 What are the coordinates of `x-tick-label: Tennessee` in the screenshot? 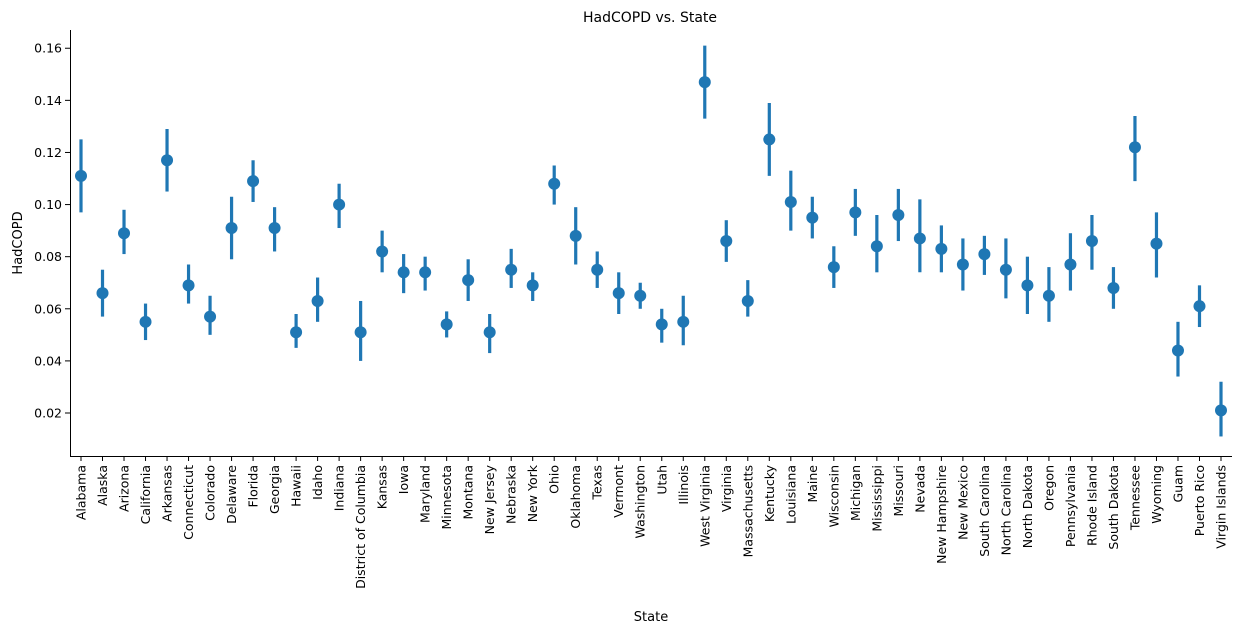 It's located at (1134, 498).